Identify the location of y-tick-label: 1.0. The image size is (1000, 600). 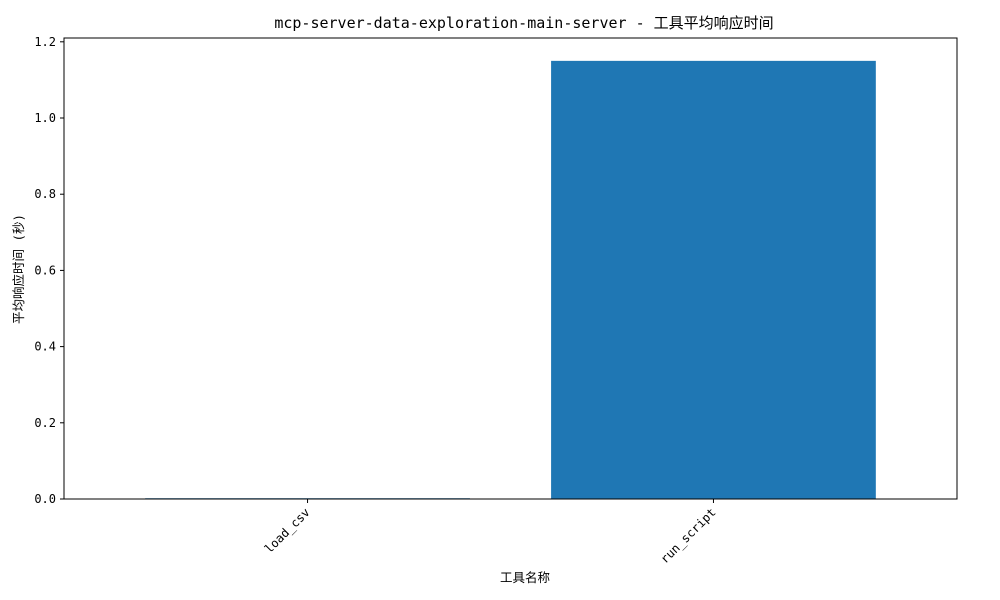
(45, 118).